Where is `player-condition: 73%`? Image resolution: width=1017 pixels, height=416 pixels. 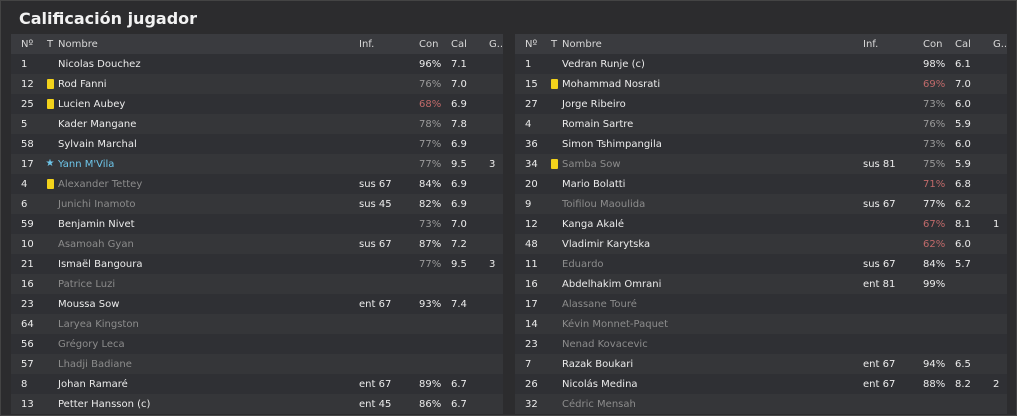
player-condition: 73% is located at coordinates (934, 144).